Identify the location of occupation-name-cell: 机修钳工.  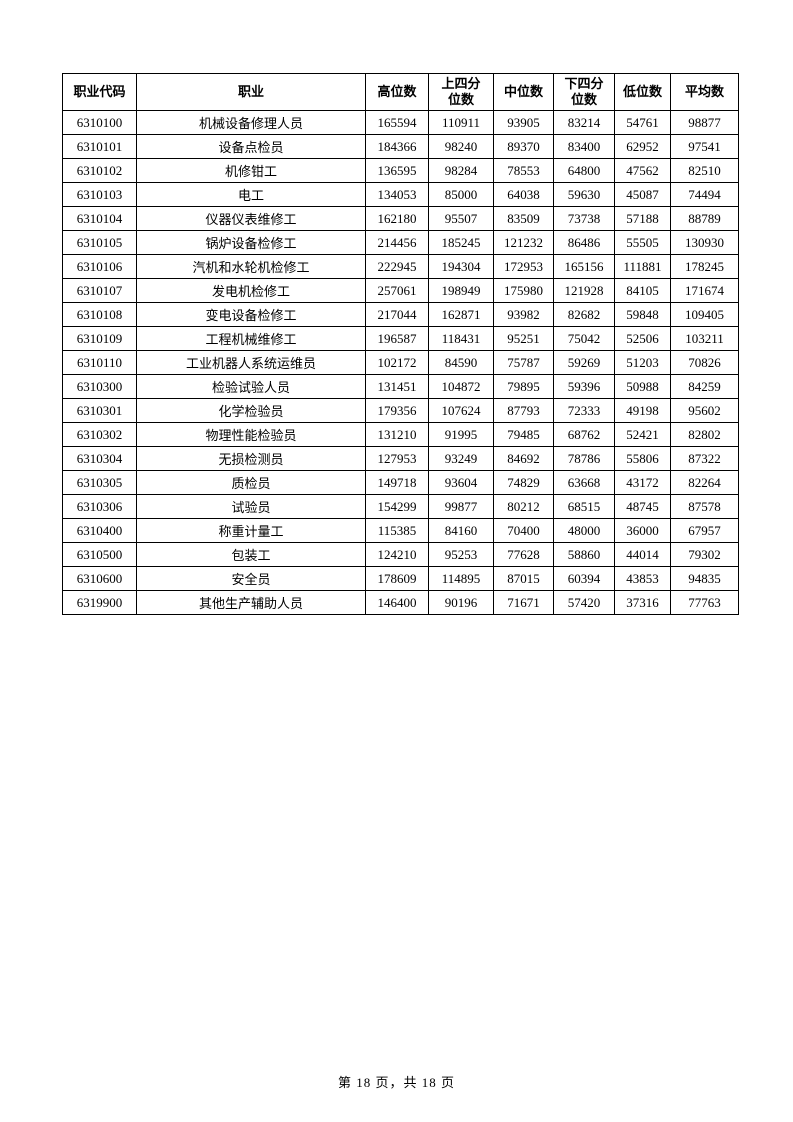
(251, 170).